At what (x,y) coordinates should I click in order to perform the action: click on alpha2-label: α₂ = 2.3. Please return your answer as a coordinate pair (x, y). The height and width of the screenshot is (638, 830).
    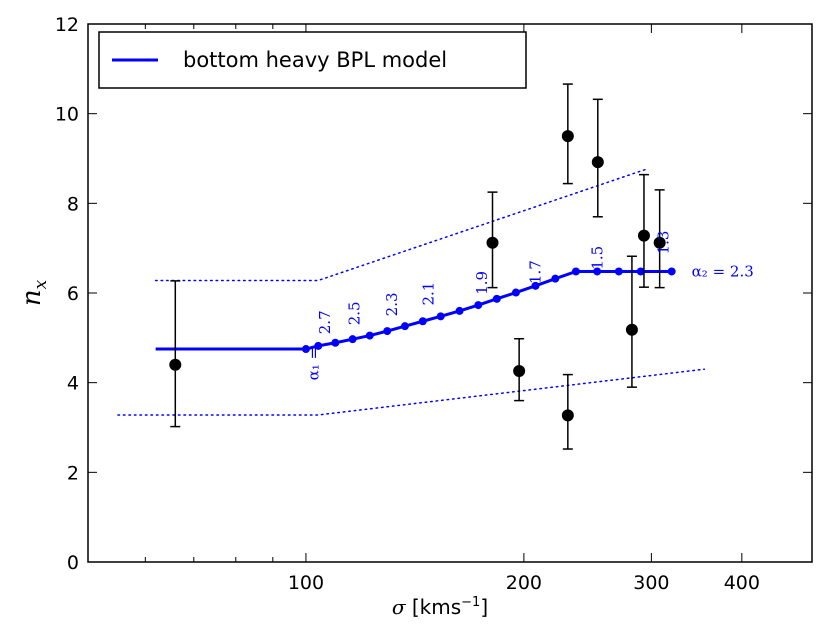
    Looking at the image, I should click on (723, 271).